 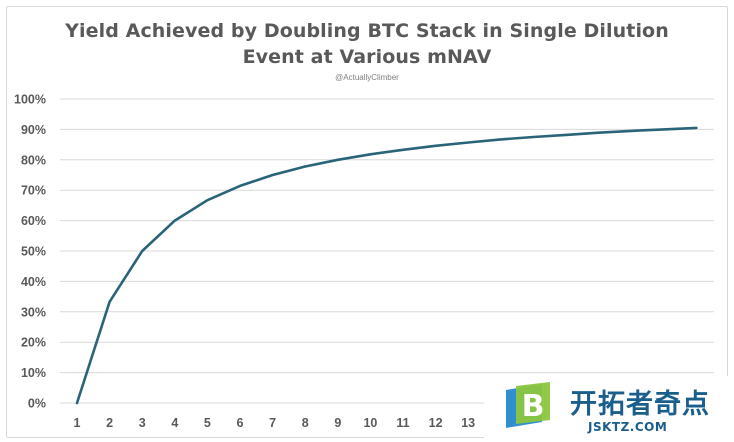 I want to click on y-tick-label: 100%, so click(x=30, y=100).